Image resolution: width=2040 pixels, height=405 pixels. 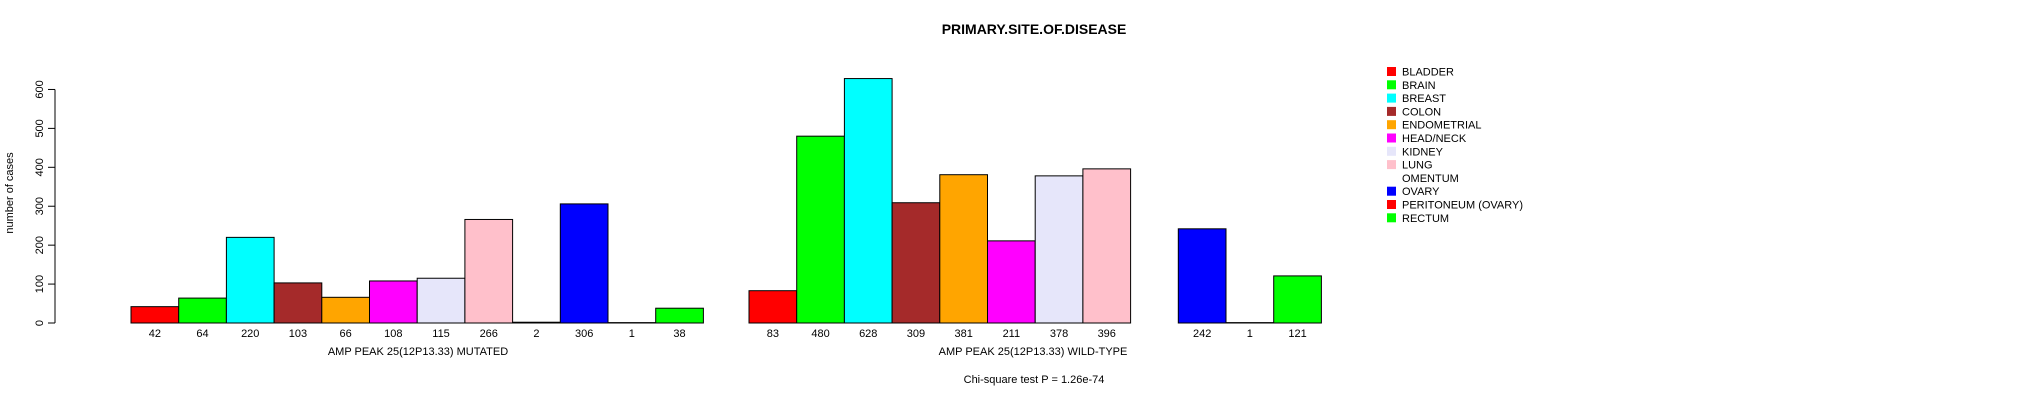 What do you see at coordinates (1428, 73) in the screenshot?
I see `legend-label-bladder: BLADDER` at bounding box center [1428, 73].